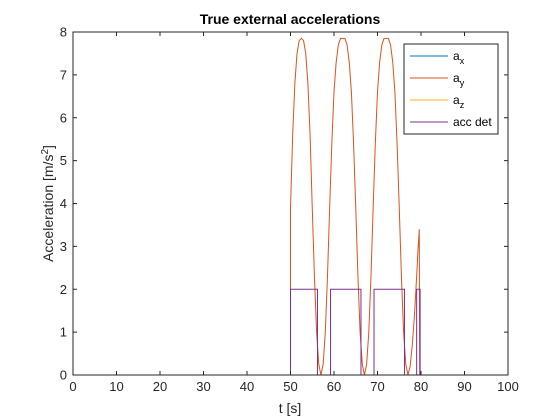  What do you see at coordinates (508, 386) in the screenshot?
I see `x-tick-label: 100` at bounding box center [508, 386].